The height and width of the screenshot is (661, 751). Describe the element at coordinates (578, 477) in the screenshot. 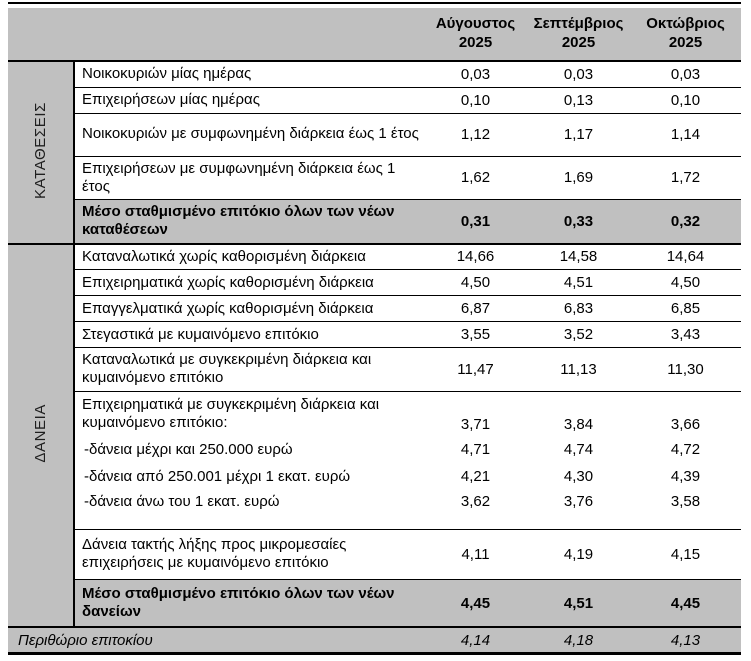

I see `rate-value: 4,30` at that location.